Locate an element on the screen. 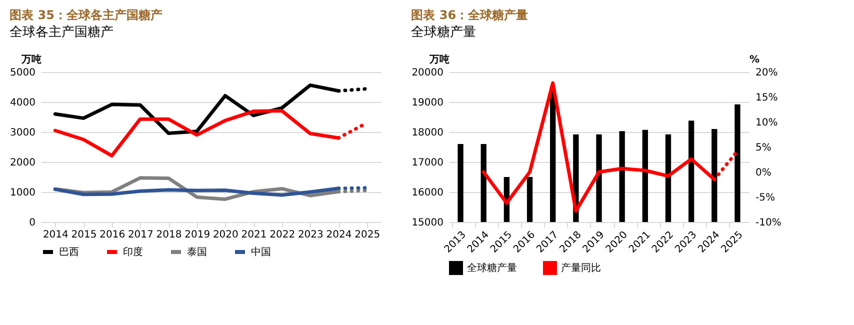 Image resolution: width=854 pixels, height=325 pixels. chart-subtitle: 全球糖产量 is located at coordinates (443, 32).